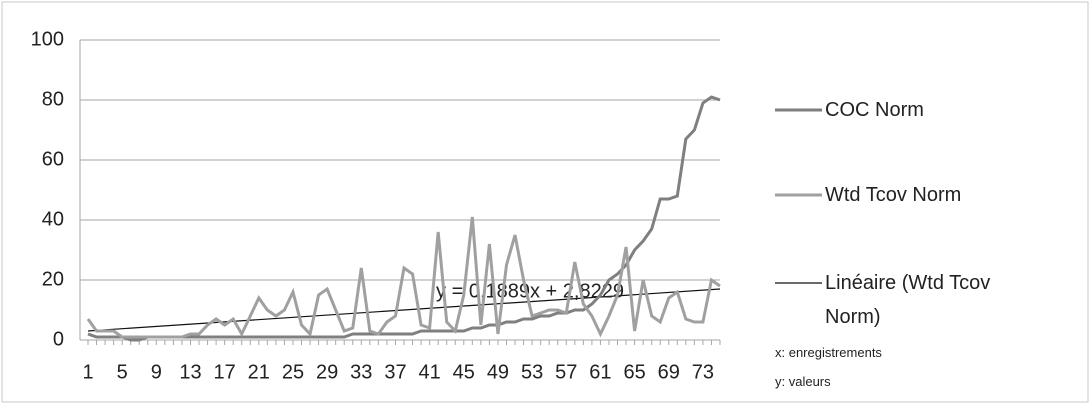 The width and height of the screenshot is (1092, 405). What do you see at coordinates (156, 372) in the screenshot?
I see `x-tick-label: 9` at bounding box center [156, 372].